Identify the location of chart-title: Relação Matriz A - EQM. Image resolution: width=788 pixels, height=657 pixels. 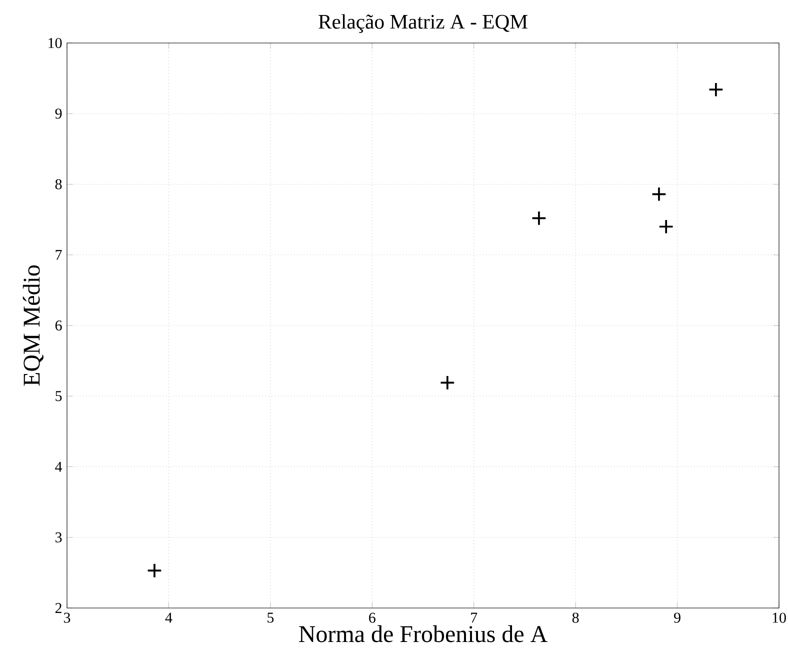
(423, 23).